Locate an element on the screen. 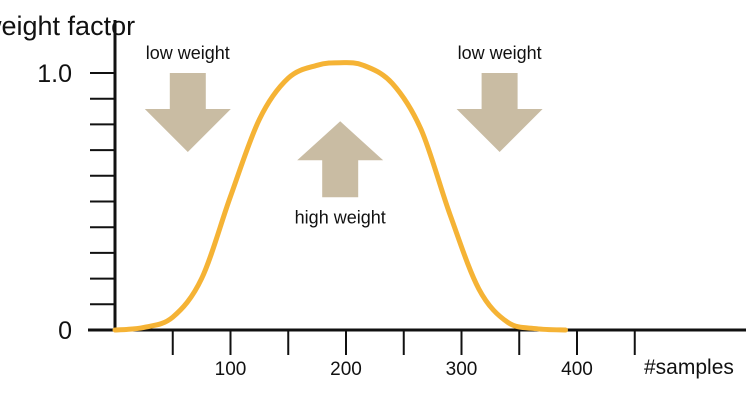 The width and height of the screenshot is (746, 419). x-tick-label: 300 is located at coordinates (462, 369).